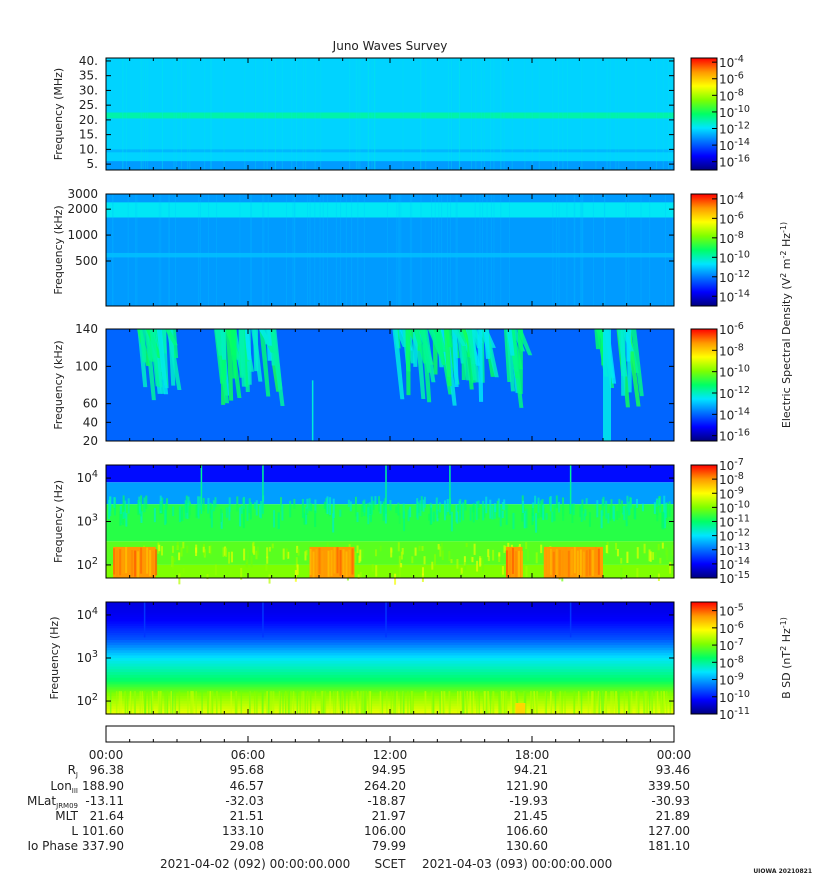  I want to click on ephemeris-row-label: Io Phase, so click(52, 846).